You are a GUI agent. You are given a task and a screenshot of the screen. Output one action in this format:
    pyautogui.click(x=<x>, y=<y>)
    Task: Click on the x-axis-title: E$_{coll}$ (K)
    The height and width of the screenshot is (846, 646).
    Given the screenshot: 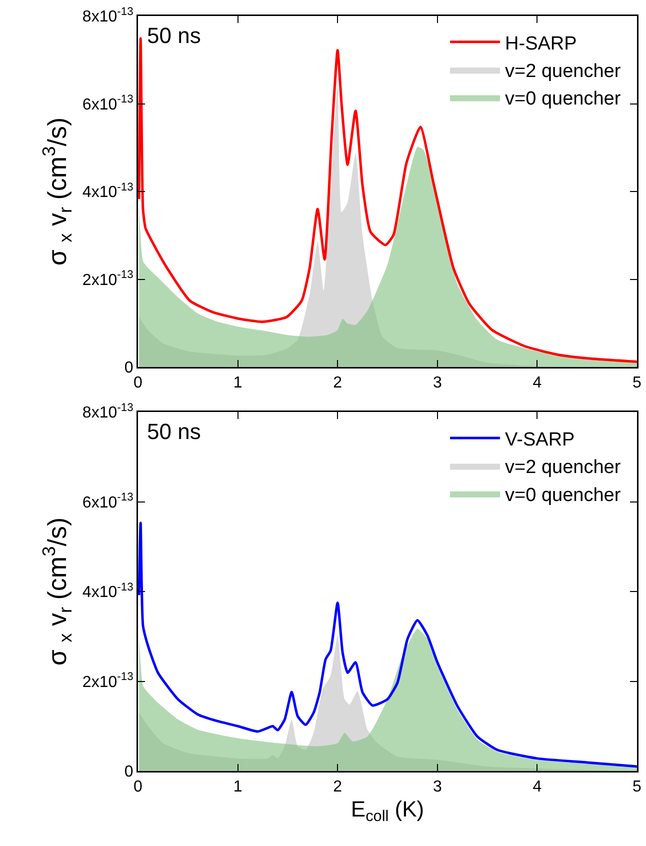 What is the action you would take?
    pyautogui.click(x=387, y=810)
    